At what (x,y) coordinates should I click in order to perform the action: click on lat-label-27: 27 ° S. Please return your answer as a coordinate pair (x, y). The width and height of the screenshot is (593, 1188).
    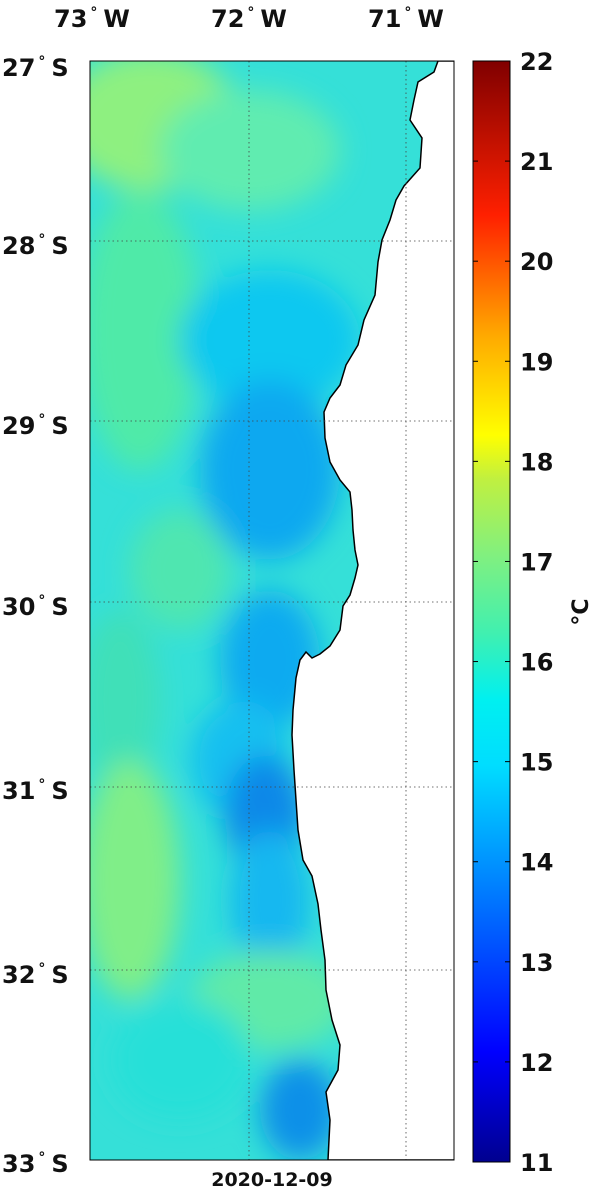
    Looking at the image, I should click on (35, 68).